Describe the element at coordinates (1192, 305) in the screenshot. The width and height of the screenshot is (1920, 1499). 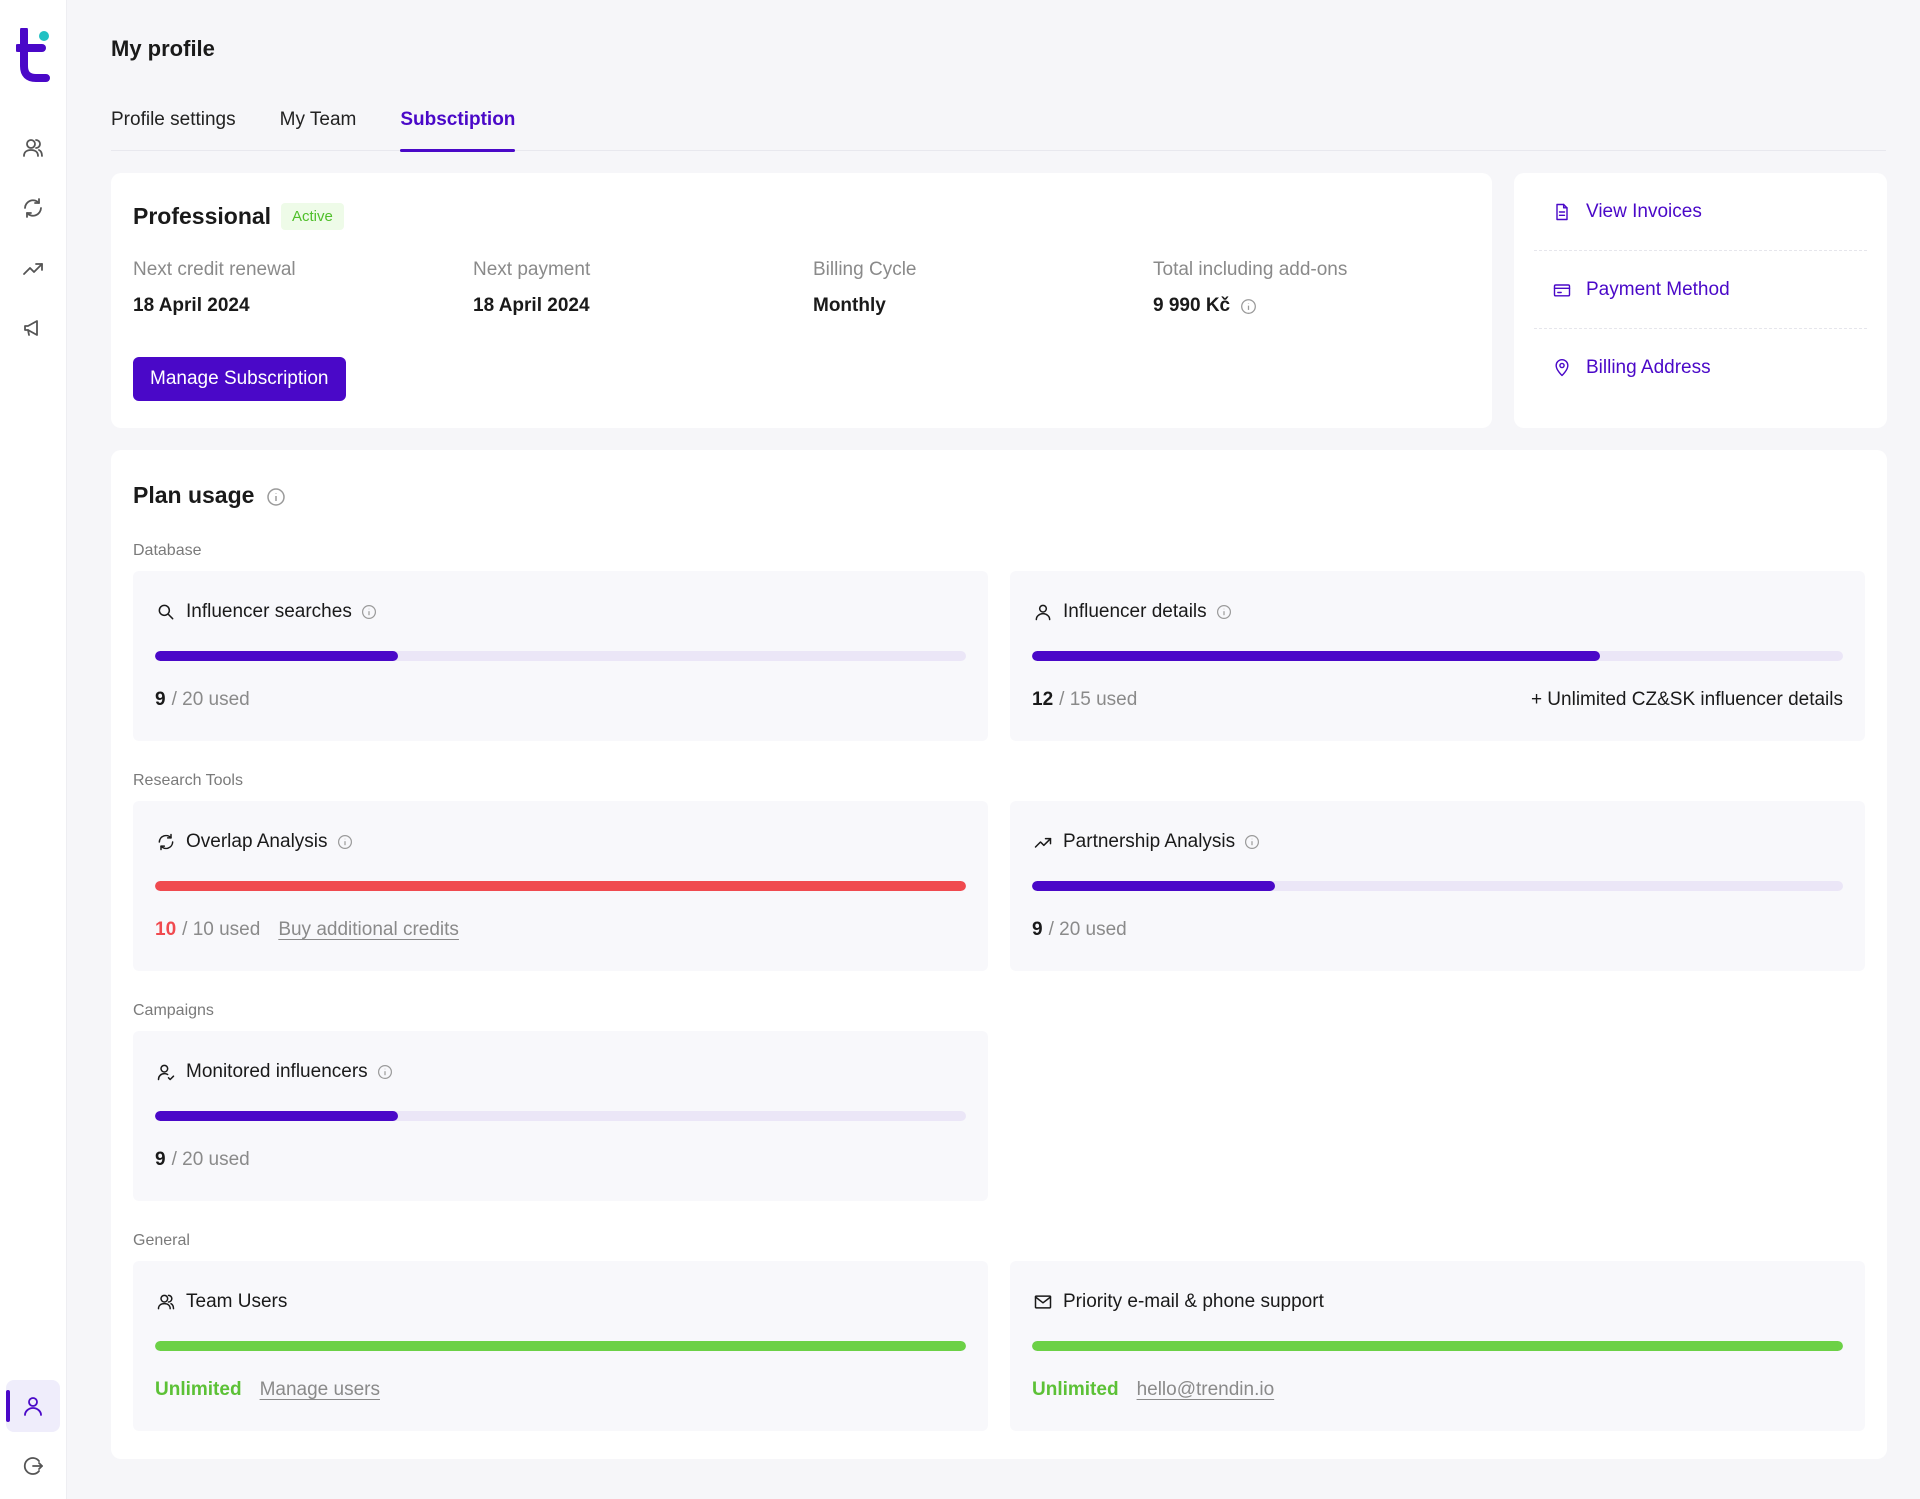
I see `total-value: 9 990 Kč` at that location.